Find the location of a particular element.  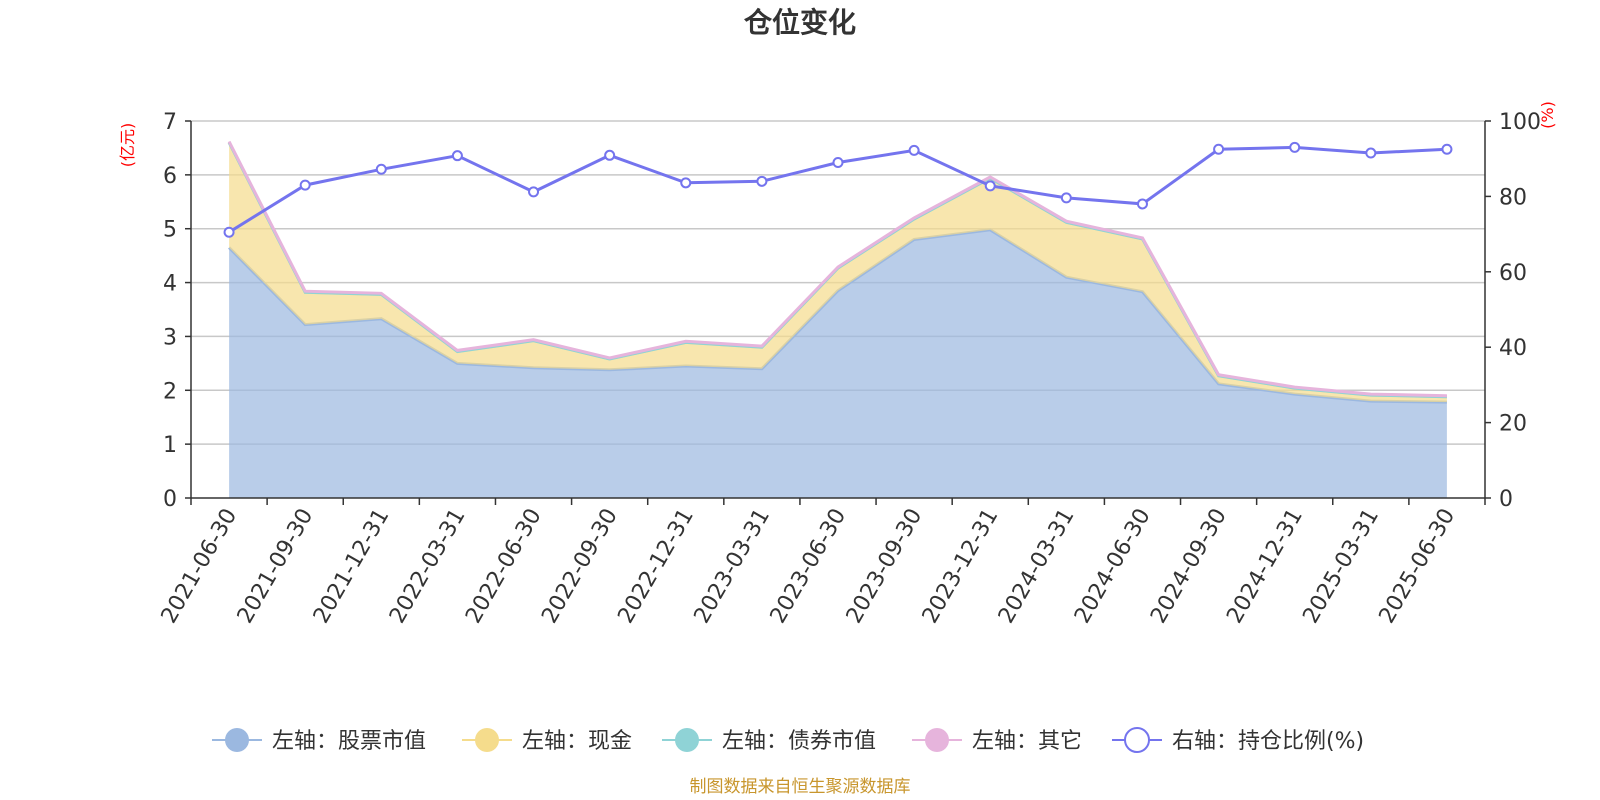

left-axis-tick-label: 2 is located at coordinates (170, 391).